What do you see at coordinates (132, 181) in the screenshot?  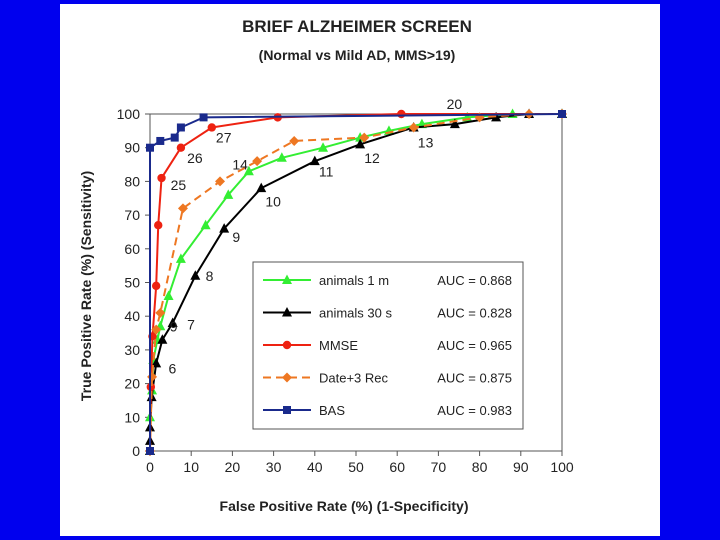 I see `y-tick-label: 80` at bounding box center [132, 181].